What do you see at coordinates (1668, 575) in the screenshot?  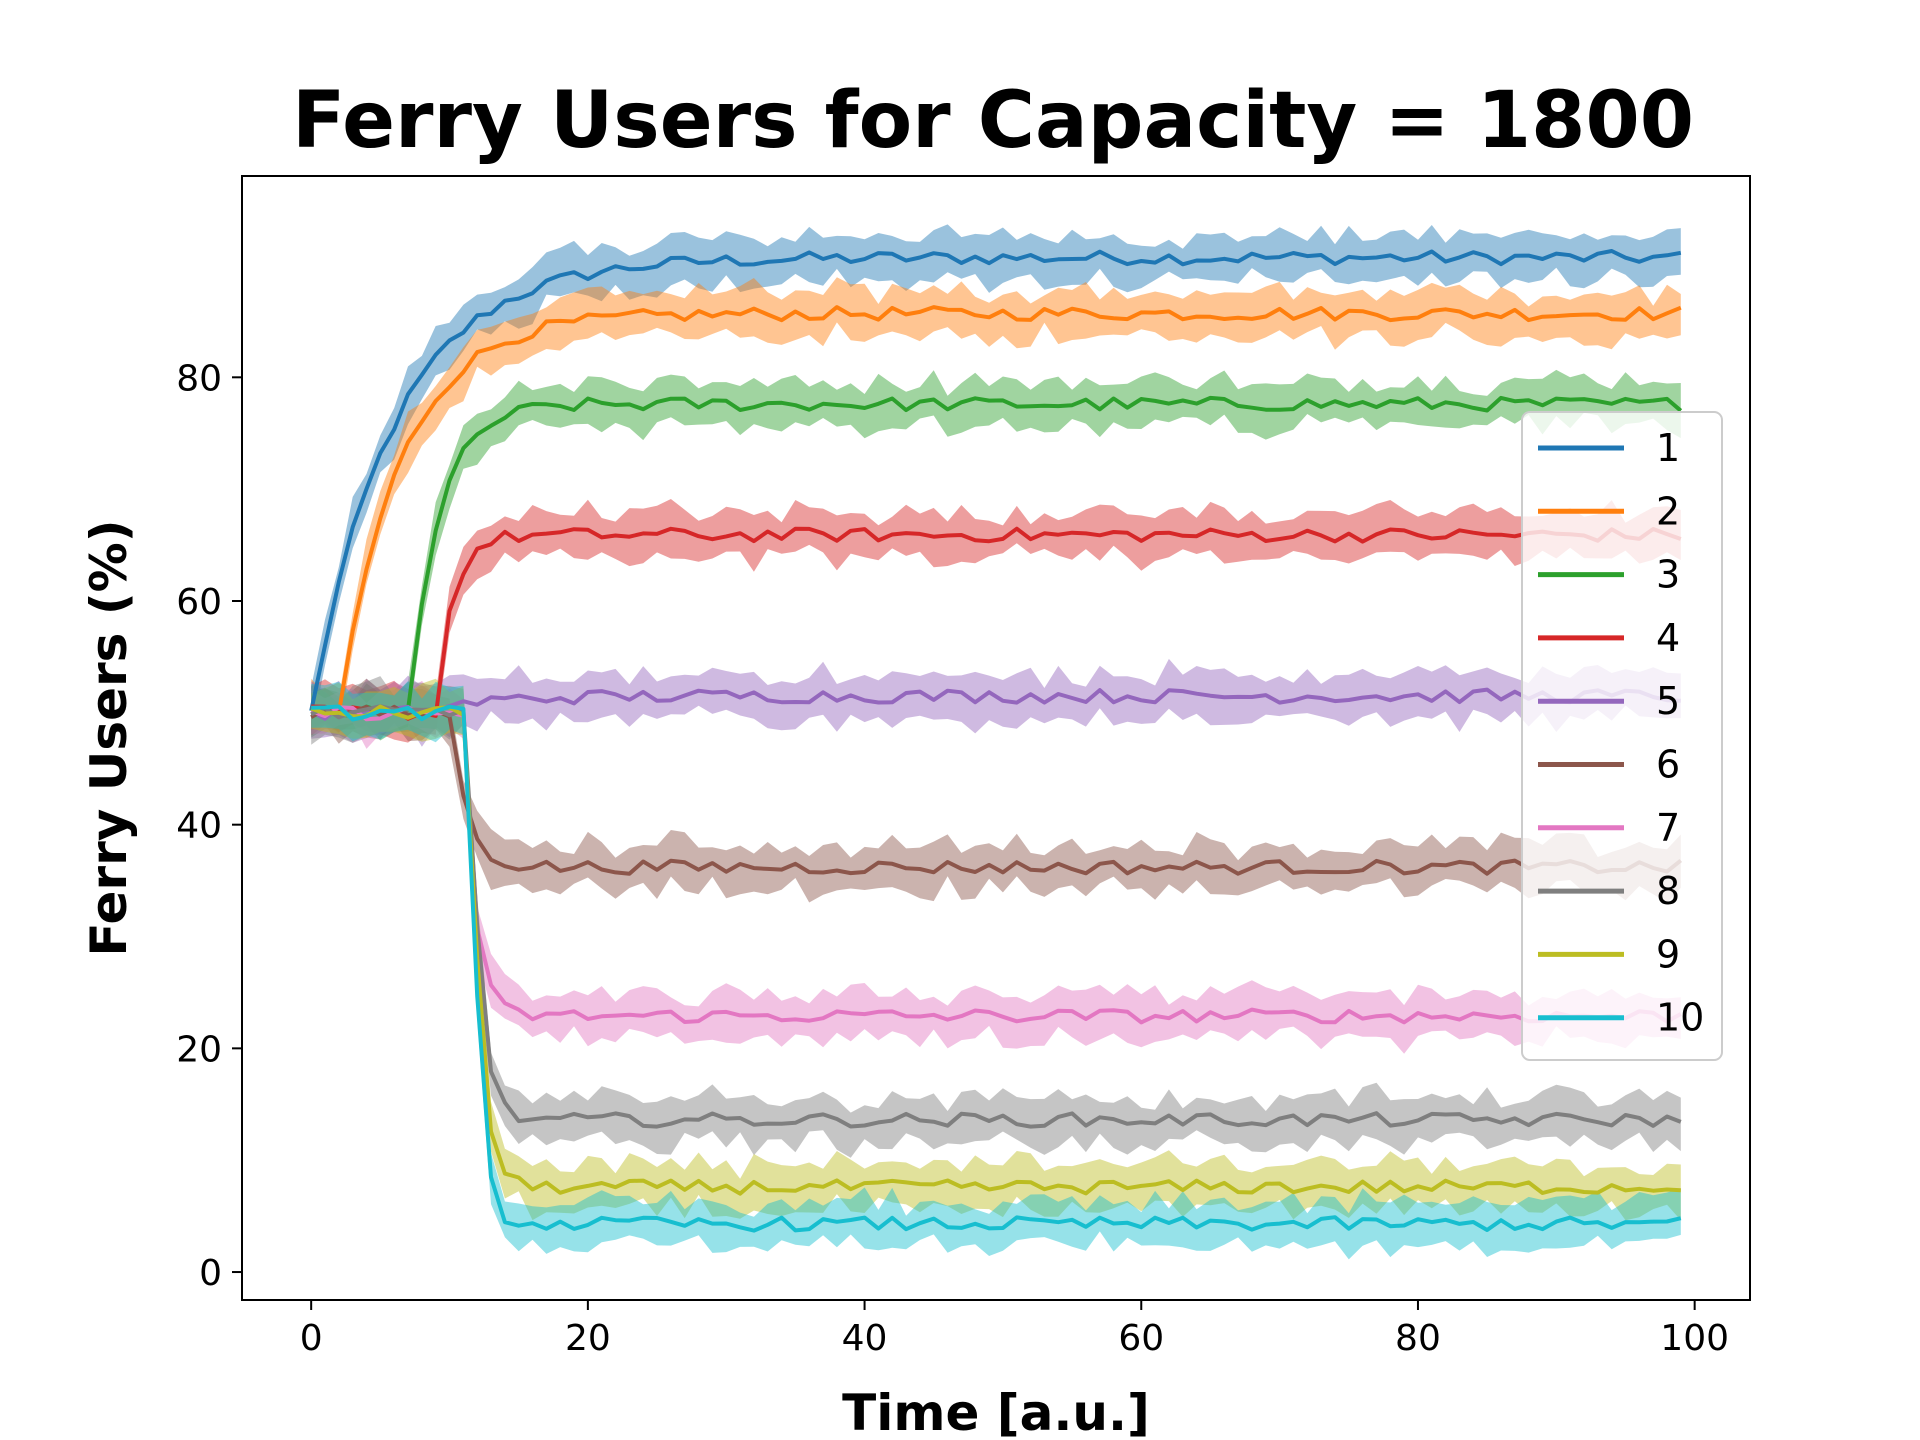 I see `legend-label-3: 3` at bounding box center [1668, 575].